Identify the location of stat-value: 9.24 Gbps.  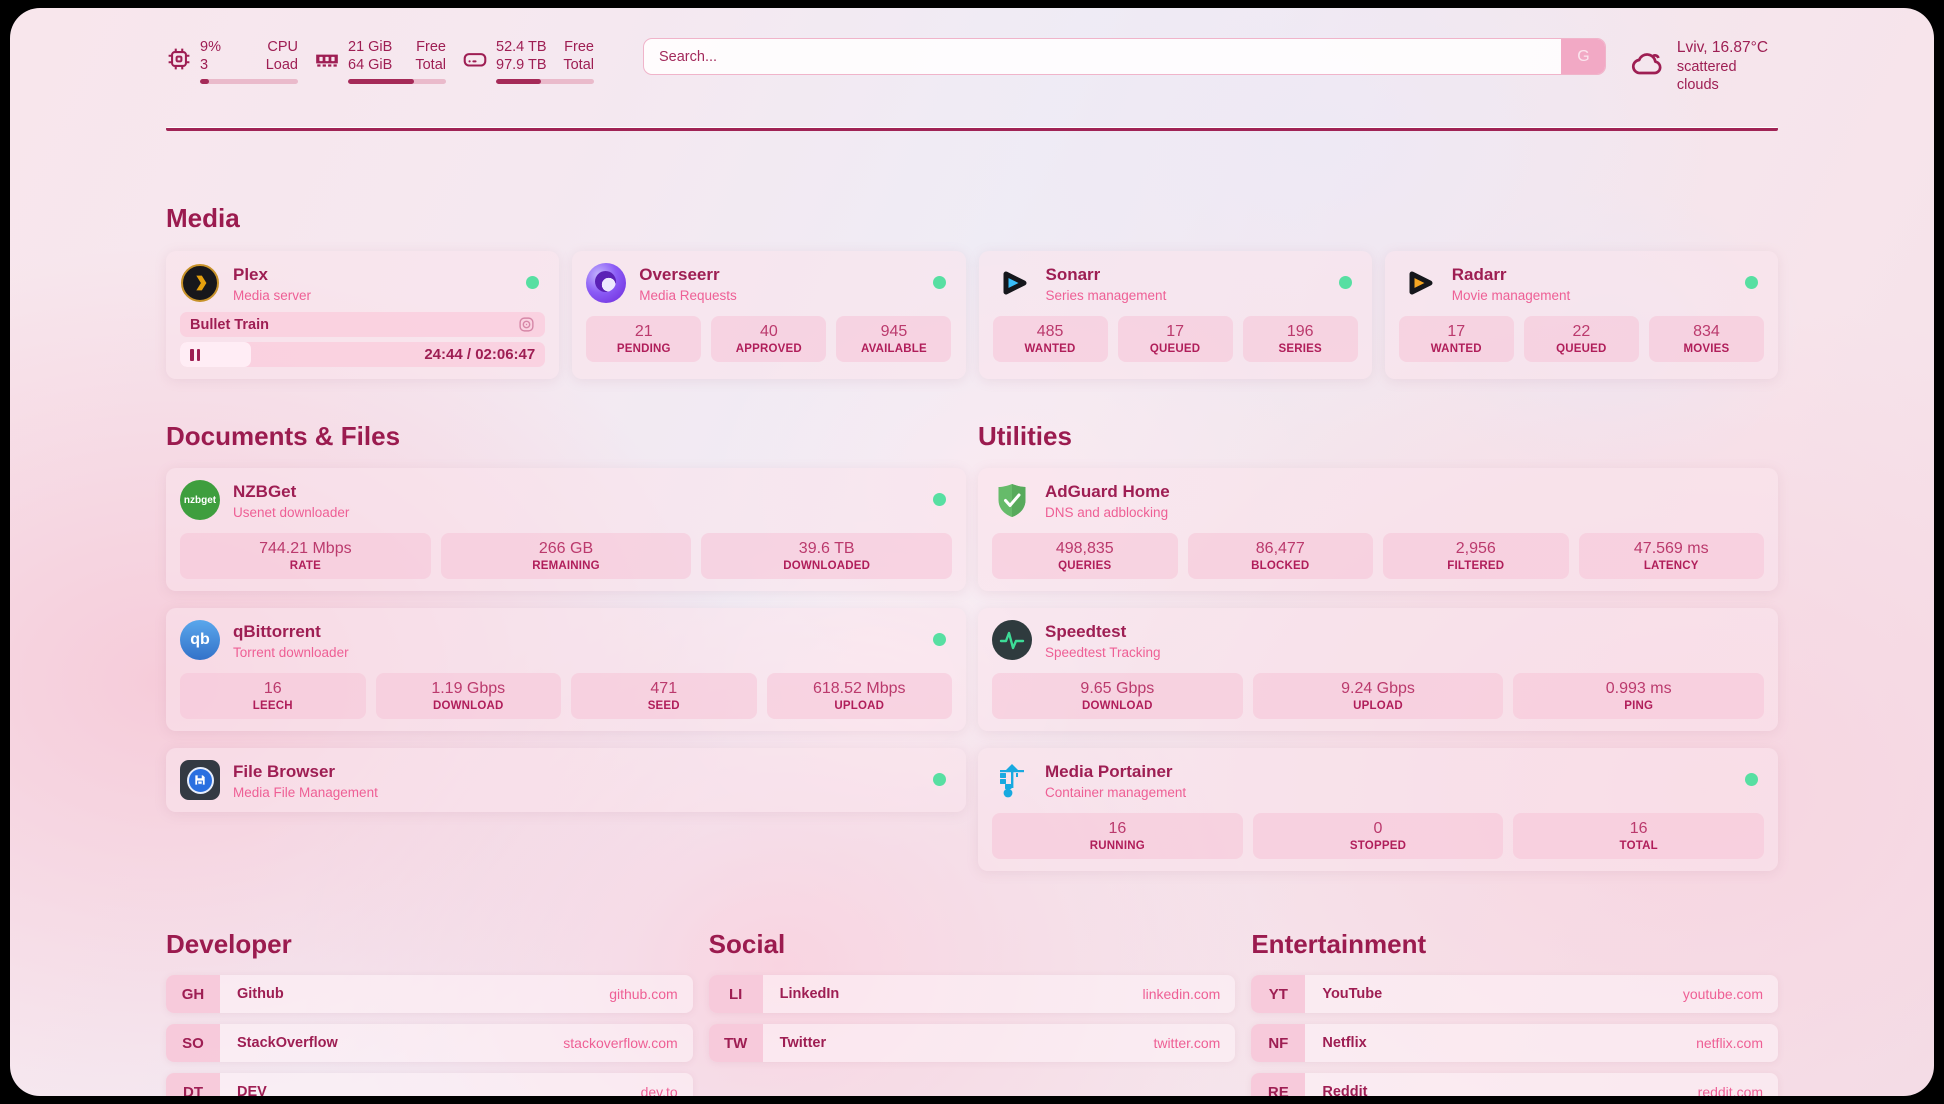
(1378, 688).